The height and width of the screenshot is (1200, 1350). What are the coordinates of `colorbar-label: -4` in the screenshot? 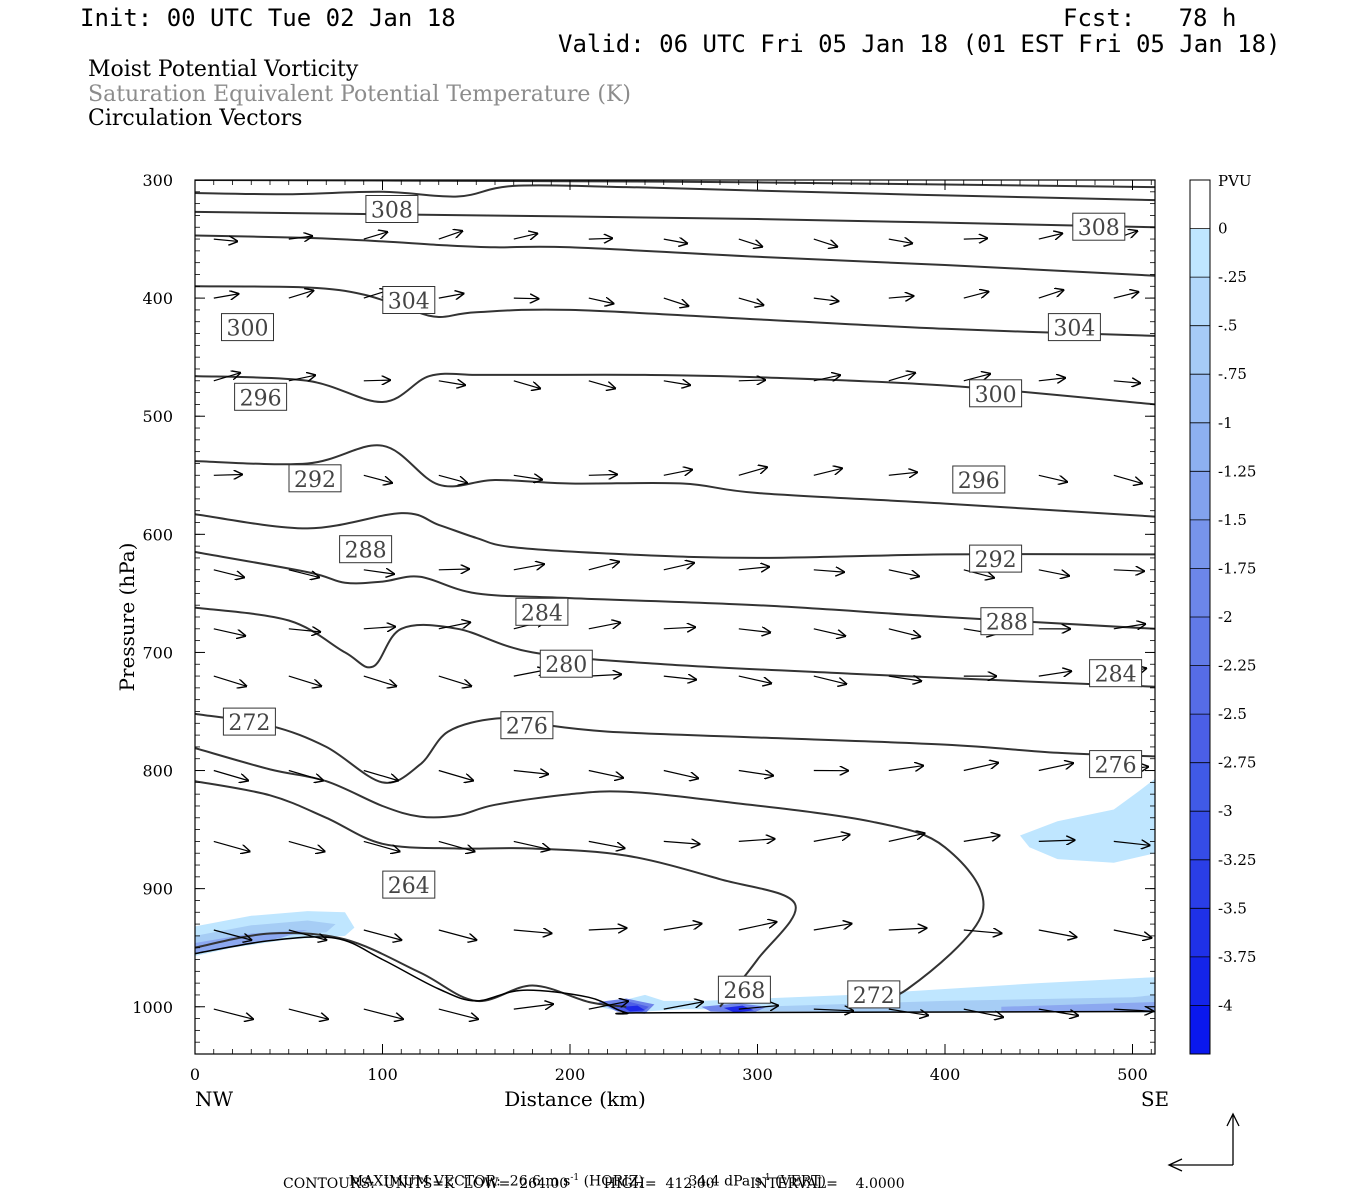 It's located at (1225, 1005).